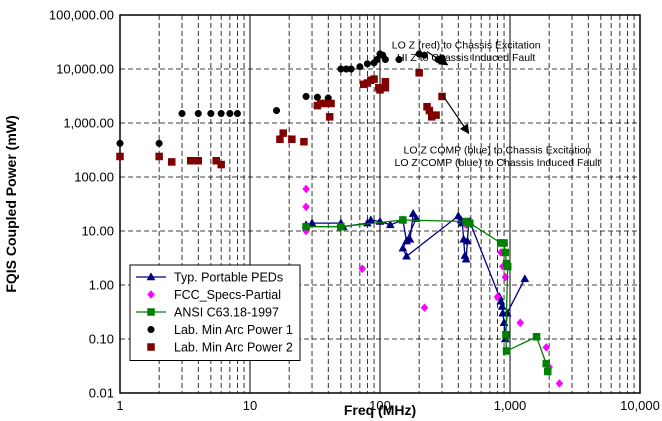 The width and height of the screenshot is (662, 421). What do you see at coordinates (498, 151) in the screenshot?
I see `annotation-text: LO Z COMP (blue) to Chassis Excitation` at bounding box center [498, 151].